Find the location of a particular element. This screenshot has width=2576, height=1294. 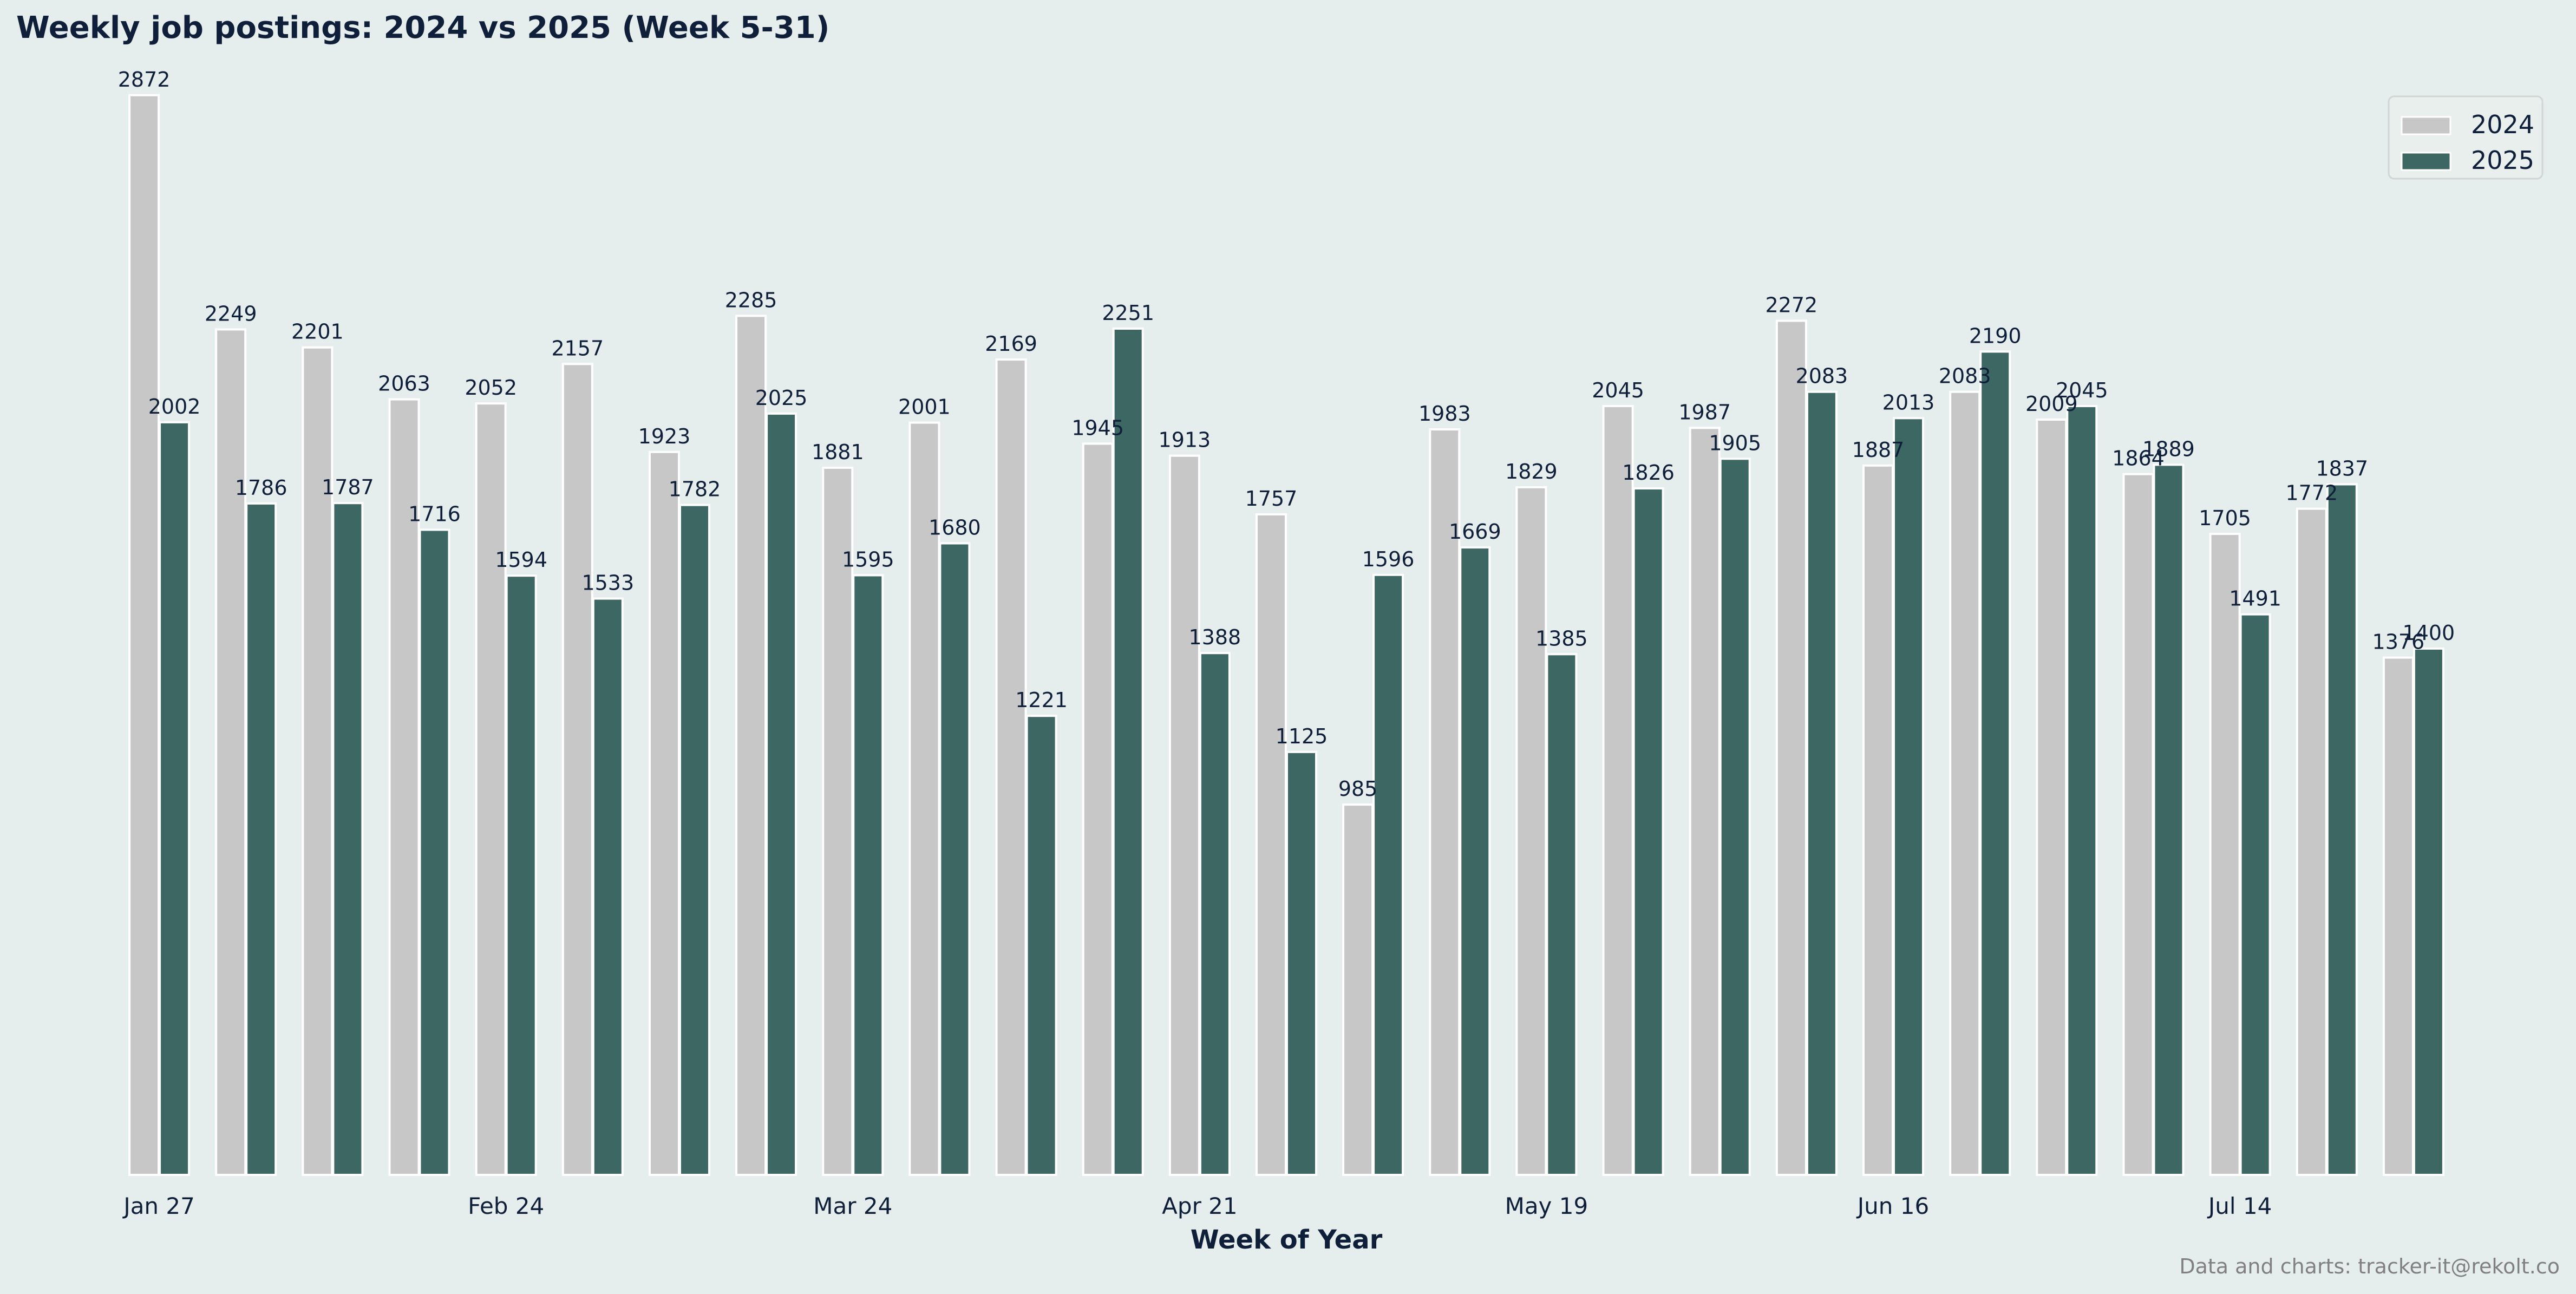

value-label-2024-12: 1913 is located at coordinates (1185, 440).